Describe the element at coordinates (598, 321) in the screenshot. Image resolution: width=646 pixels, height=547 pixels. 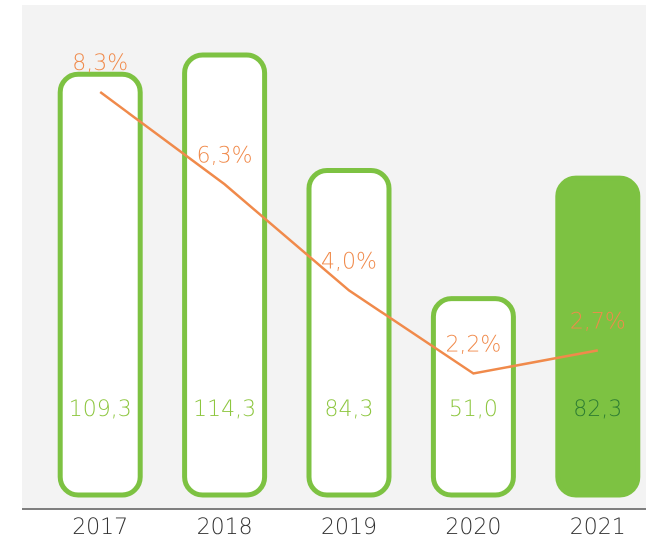
I see `line-value-label: 2,7%` at that location.